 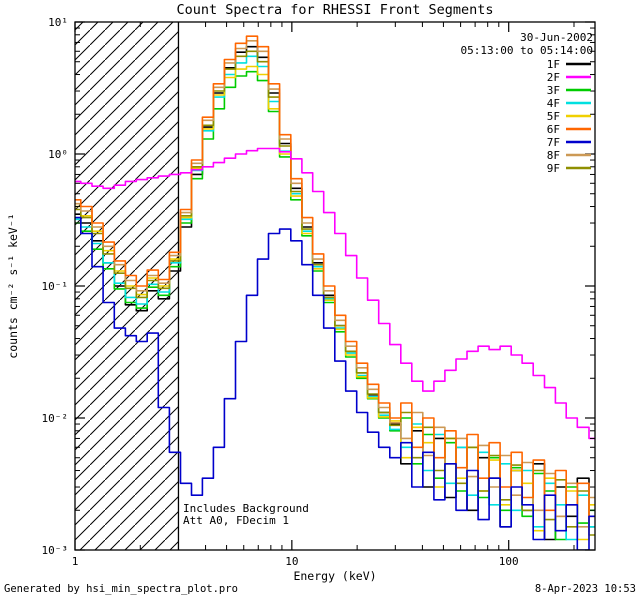 I want to click on legend-label-5F: 5F, so click(x=553, y=116).